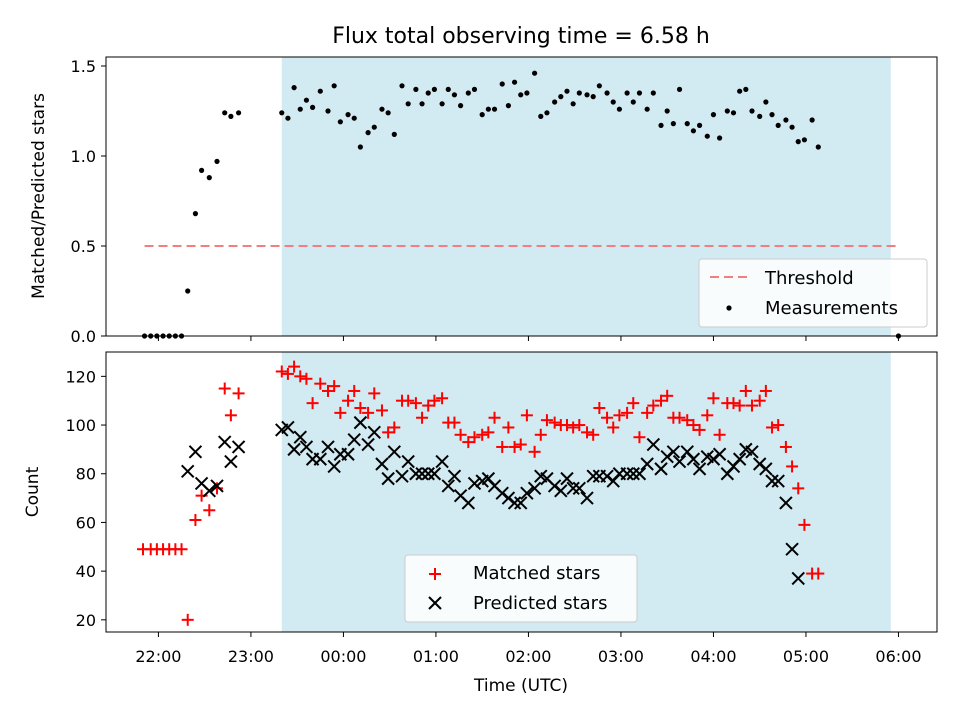 This screenshot has width=960, height=720. What do you see at coordinates (86, 620) in the screenshot?
I see `y-tick-label: 20` at bounding box center [86, 620].